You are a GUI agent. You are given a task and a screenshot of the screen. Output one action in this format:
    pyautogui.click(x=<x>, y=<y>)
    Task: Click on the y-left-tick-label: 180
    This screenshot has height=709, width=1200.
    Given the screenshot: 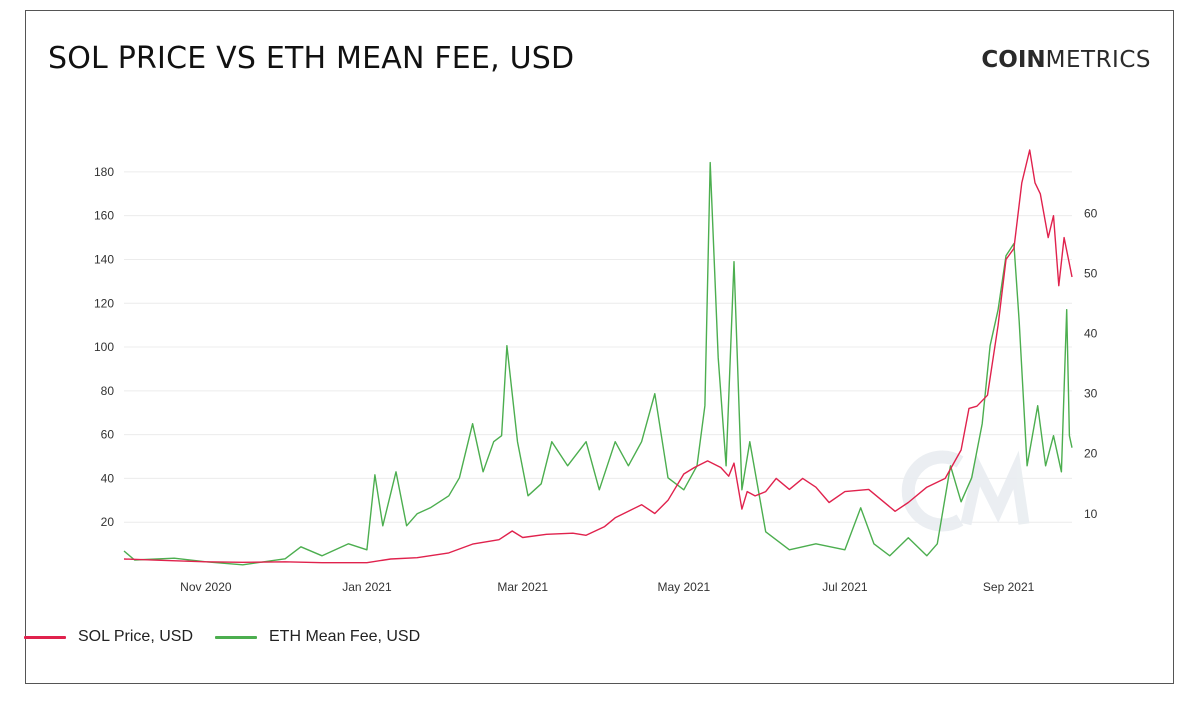 What is the action you would take?
    pyautogui.click(x=104, y=172)
    